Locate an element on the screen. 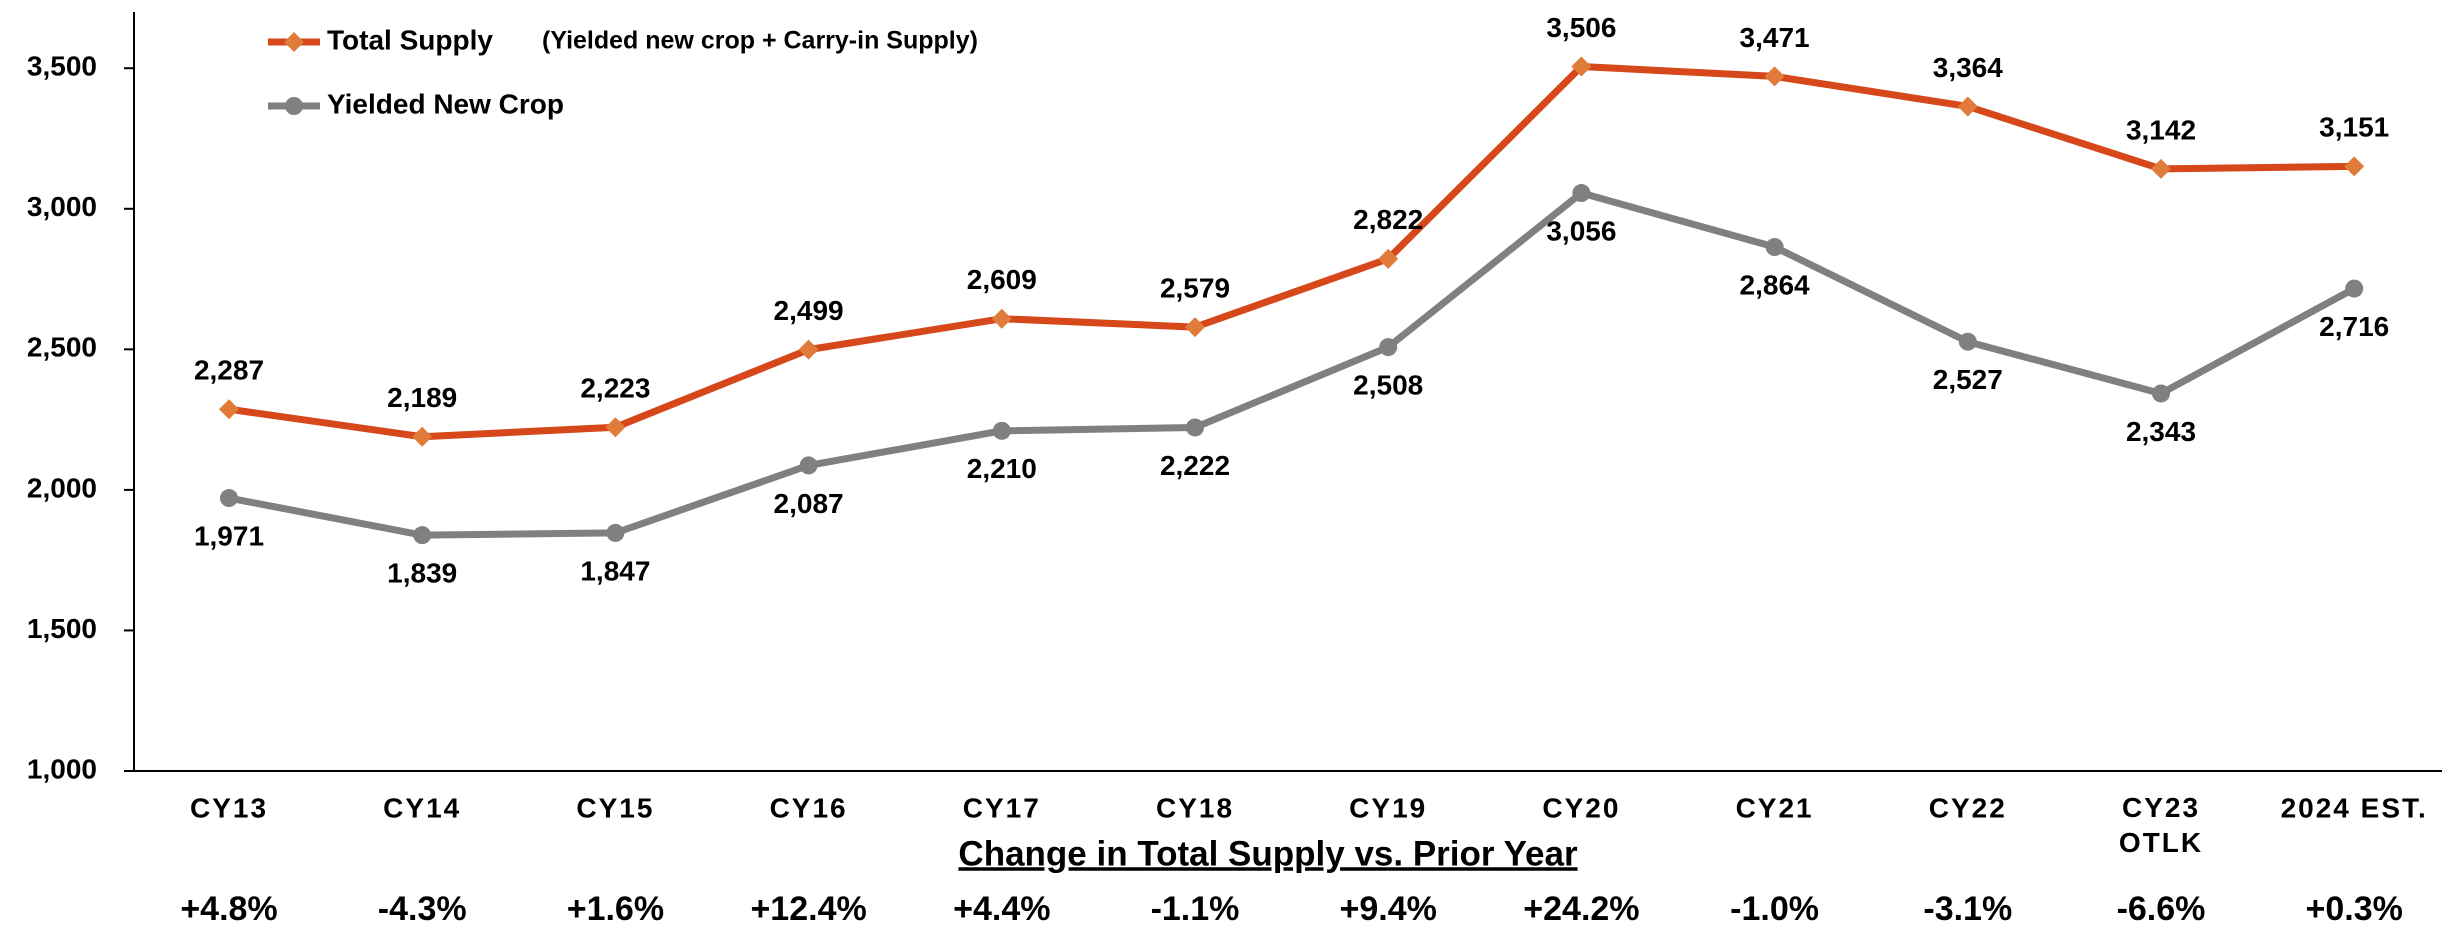  x-tick-label: CY14 is located at coordinates (422, 807).